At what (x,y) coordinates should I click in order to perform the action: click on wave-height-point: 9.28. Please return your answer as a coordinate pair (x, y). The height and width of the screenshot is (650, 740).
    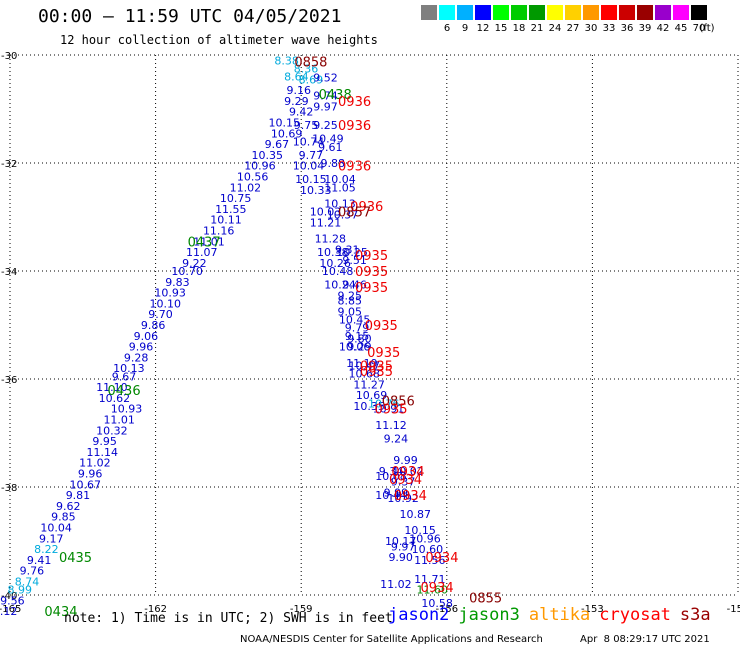
    Looking at the image, I should click on (136, 357).